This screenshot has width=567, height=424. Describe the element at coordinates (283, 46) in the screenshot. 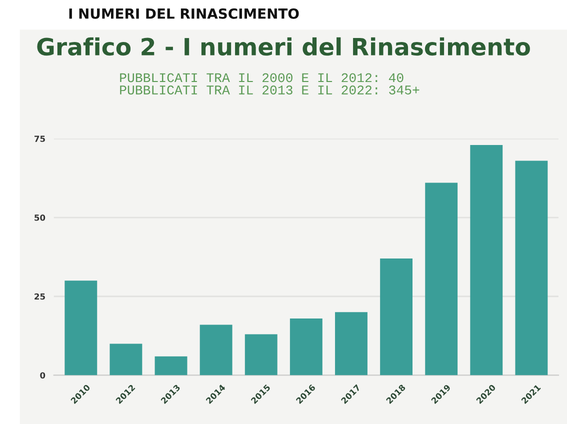

I see `chart-title: Grafico 2 - I numeri del Rinascimento` at that location.